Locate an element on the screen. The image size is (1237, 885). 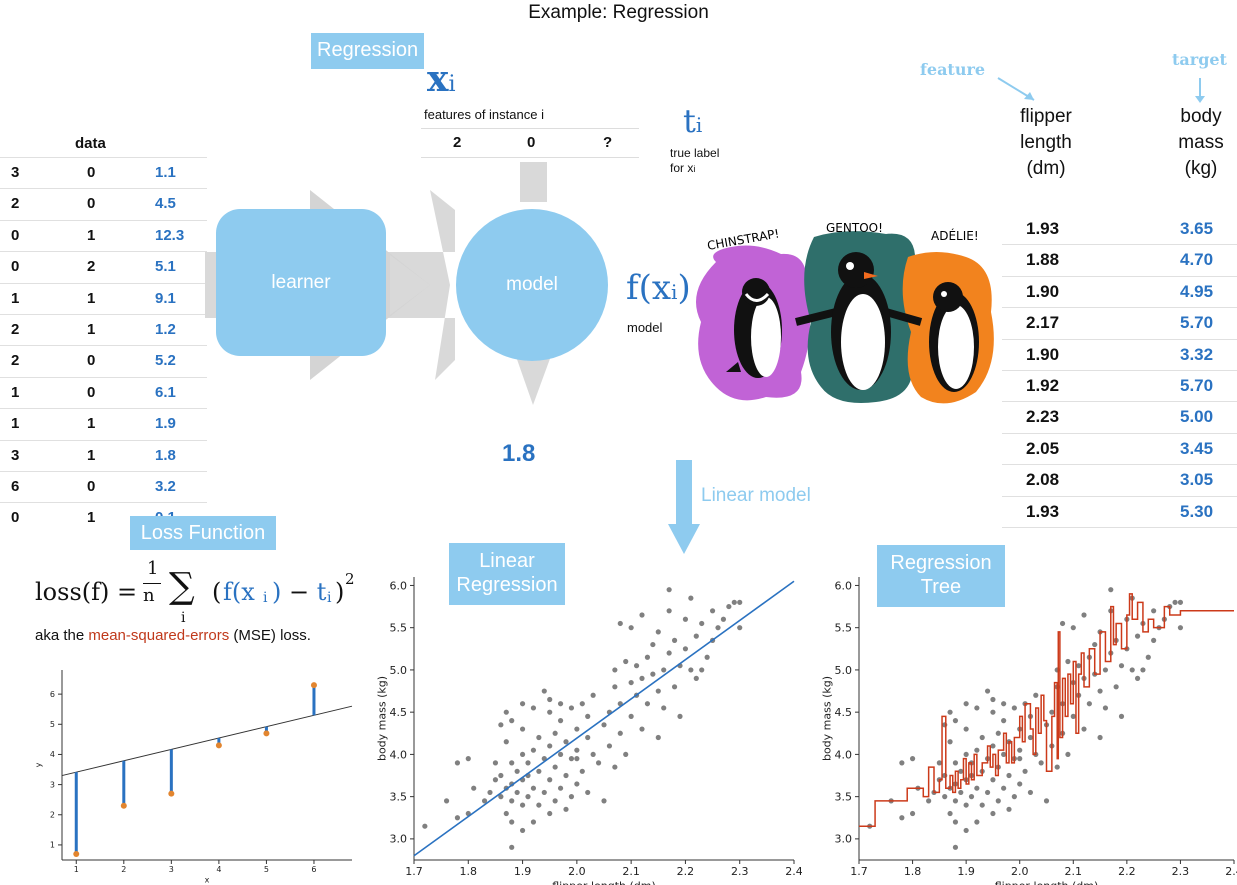
data-row: 1 1 9.1 is located at coordinates (103, 298).